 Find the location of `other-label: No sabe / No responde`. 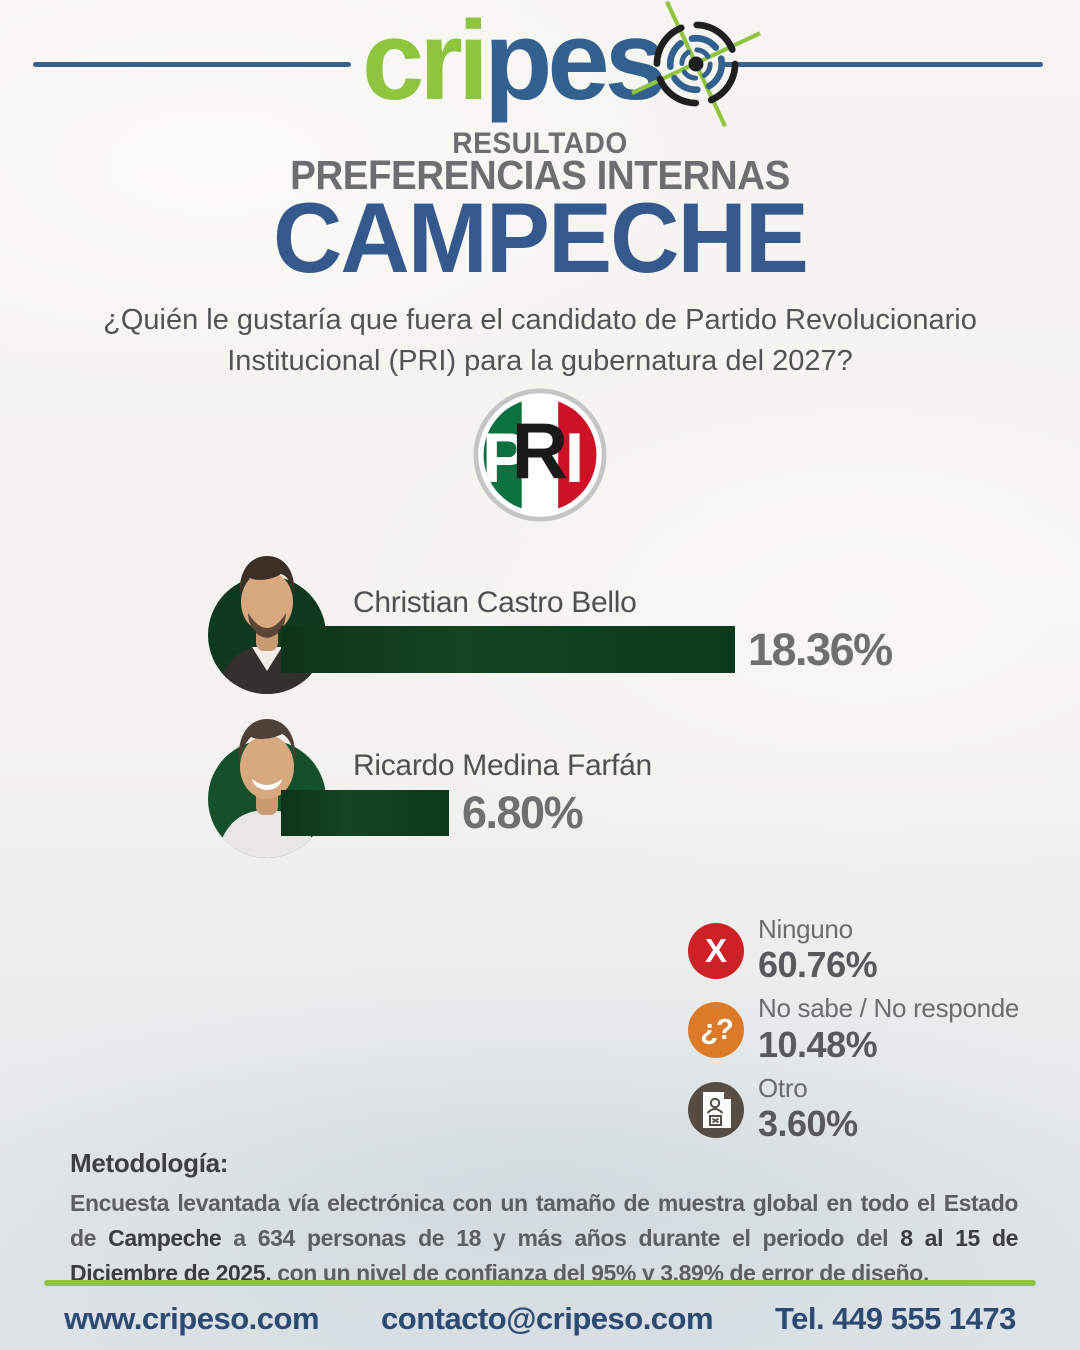

other-label: No sabe / No responde is located at coordinates (889, 1008).